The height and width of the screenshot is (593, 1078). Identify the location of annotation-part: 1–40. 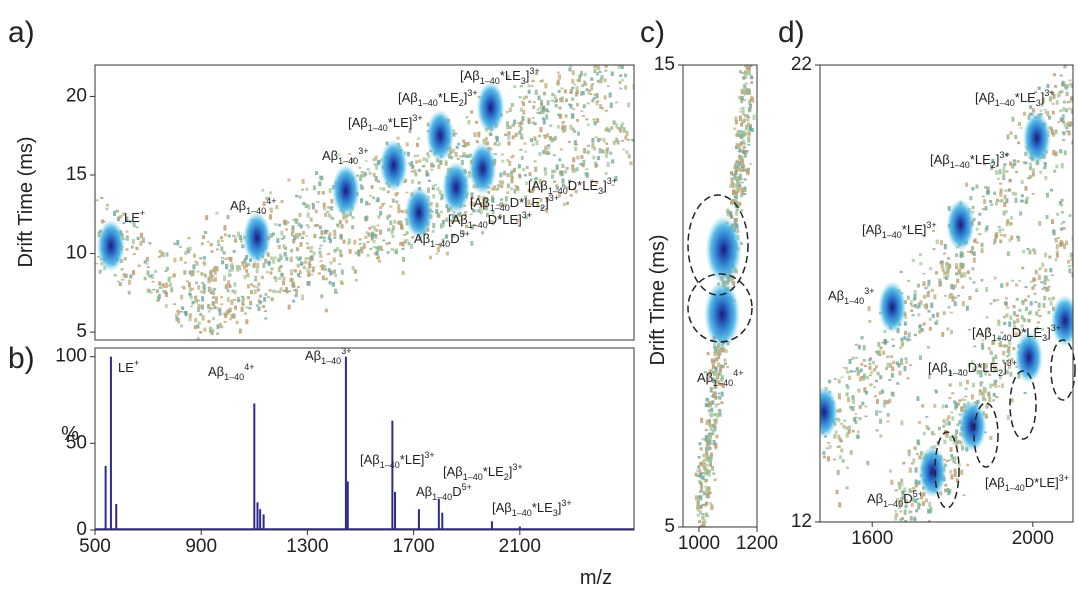
(440, 244).